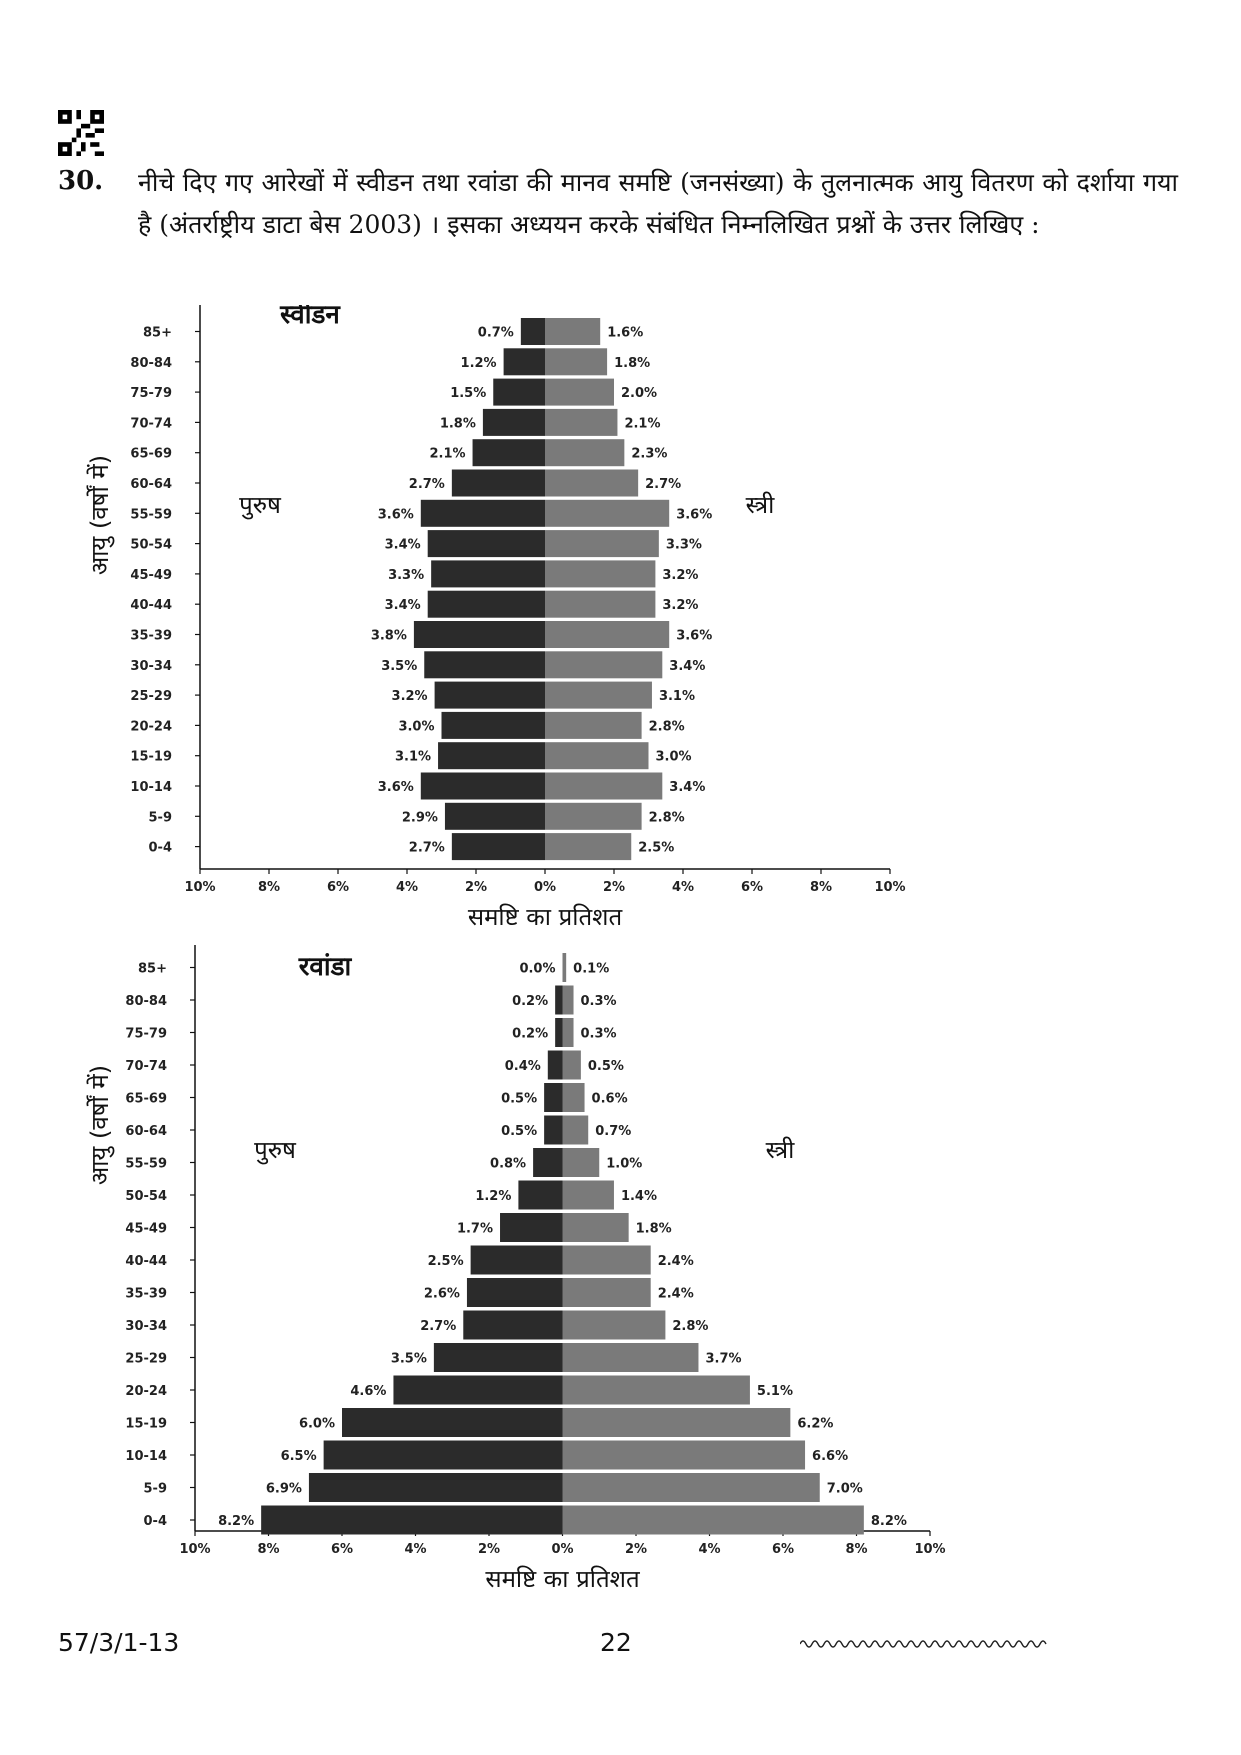  What do you see at coordinates (476, 887) in the screenshot?
I see `x-tick-label: 2%` at bounding box center [476, 887].